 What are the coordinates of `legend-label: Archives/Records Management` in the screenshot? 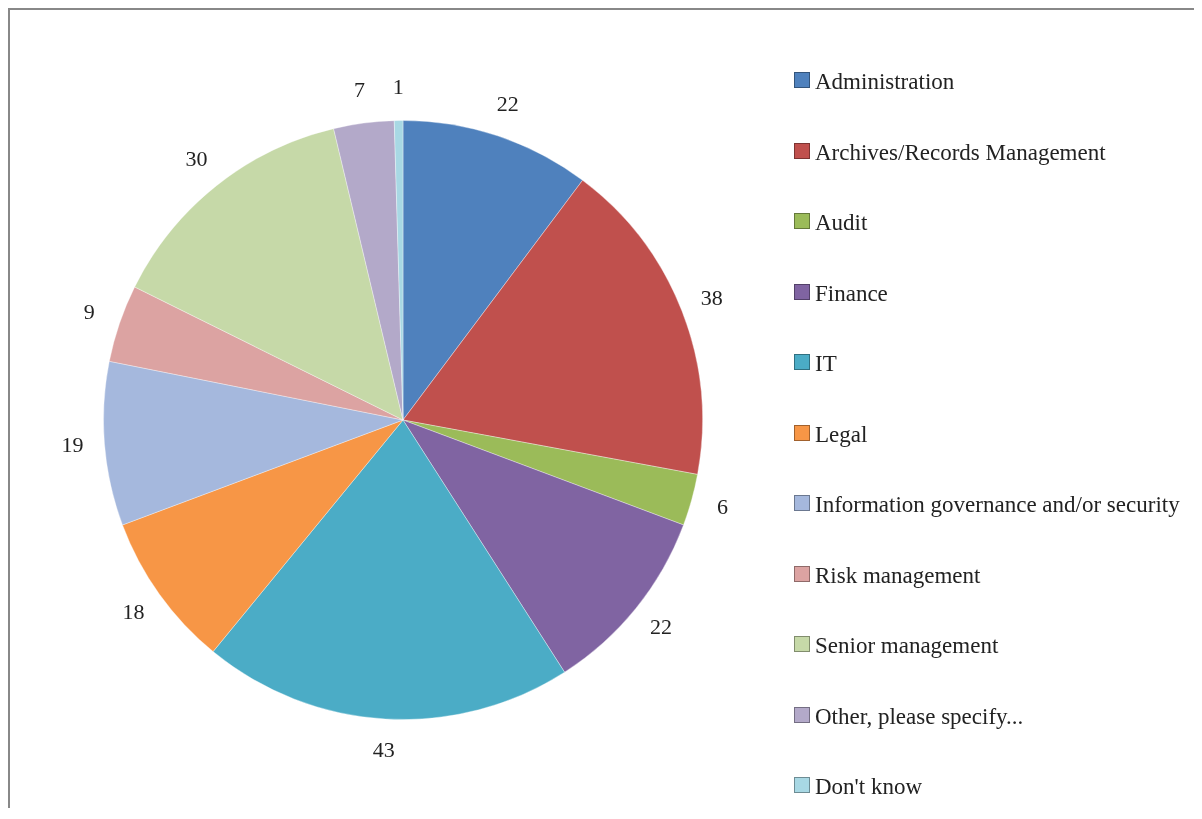 It's located at (961, 152).